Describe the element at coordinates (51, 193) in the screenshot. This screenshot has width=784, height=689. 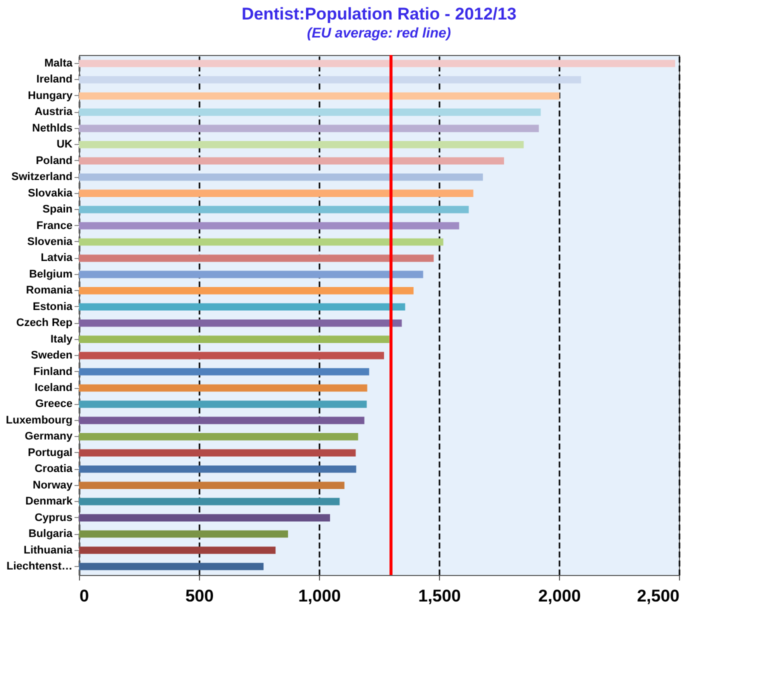
I see `y-tick-label: Slovakia` at that location.